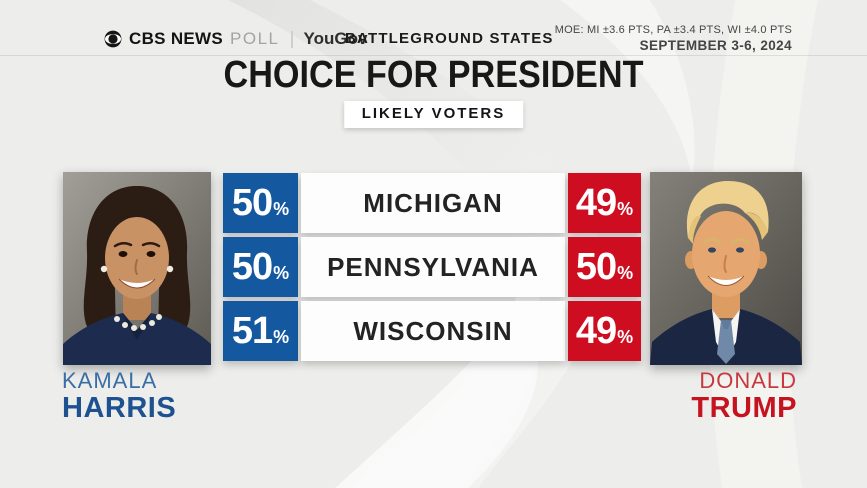 The height and width of the screenshot is (488, 867). I want to click on state-label: PENNSYLVANIA, so click(433, 266).